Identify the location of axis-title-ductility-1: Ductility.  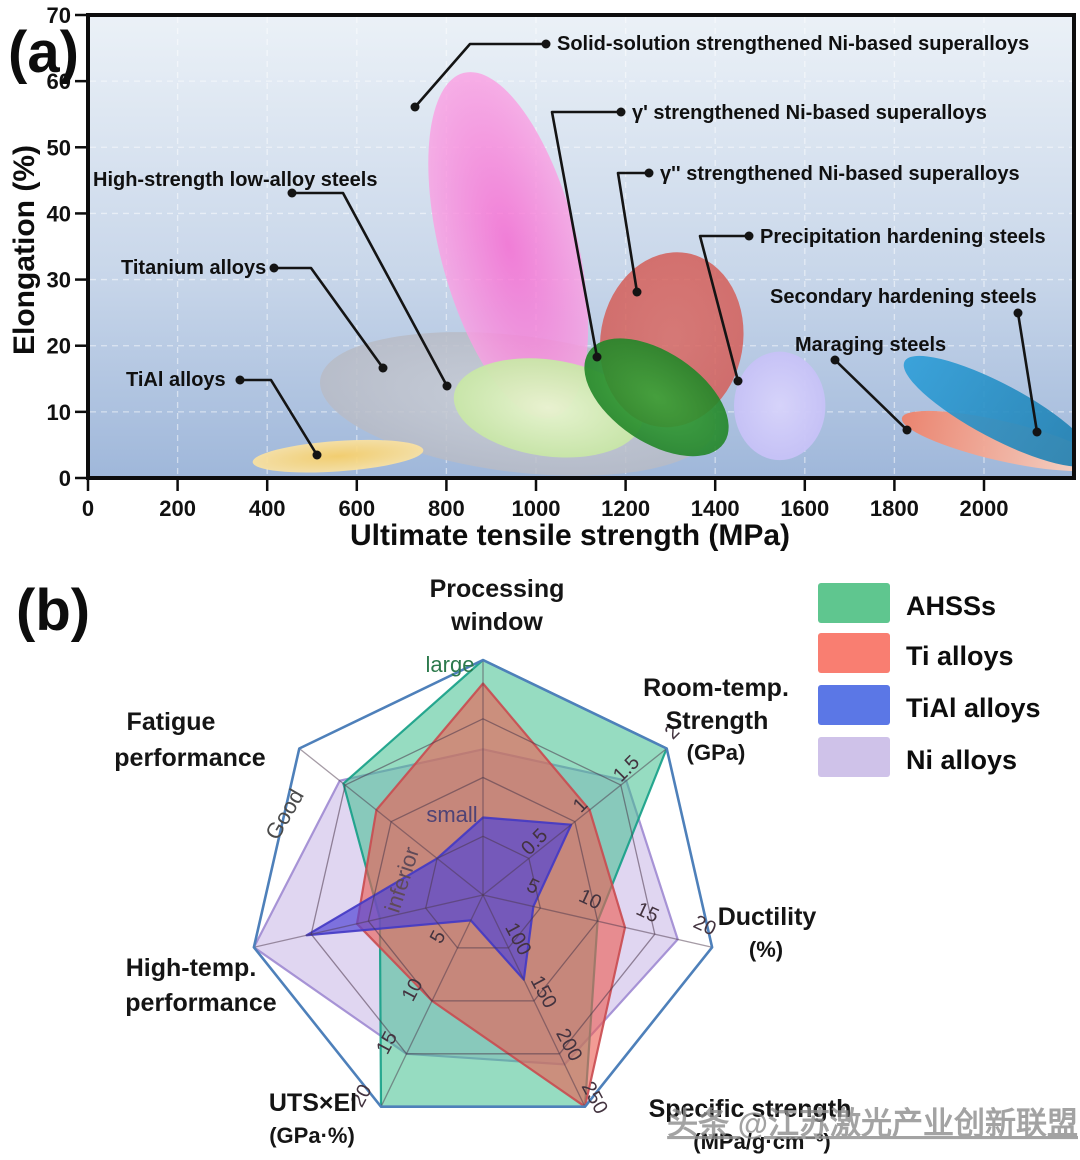
(767, 917).